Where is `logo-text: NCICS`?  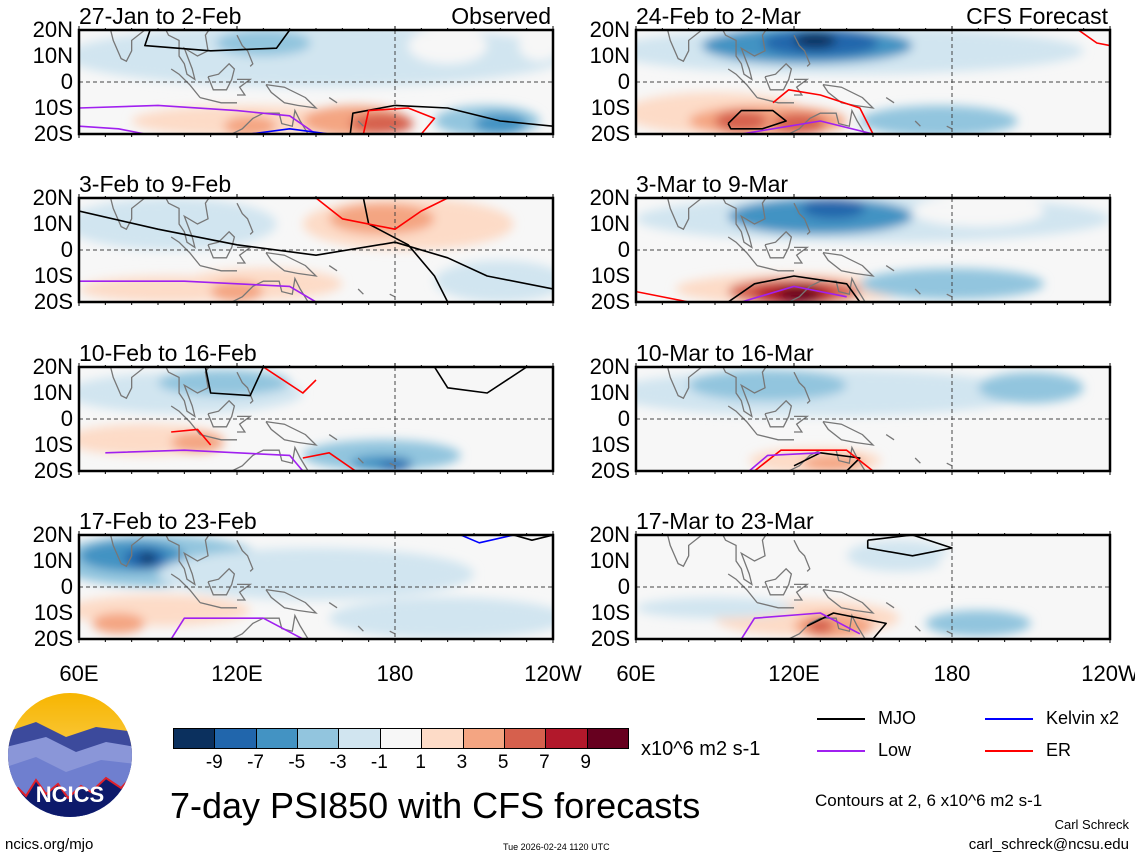
logo-text: NCICS is located at coordinates (70, 794).